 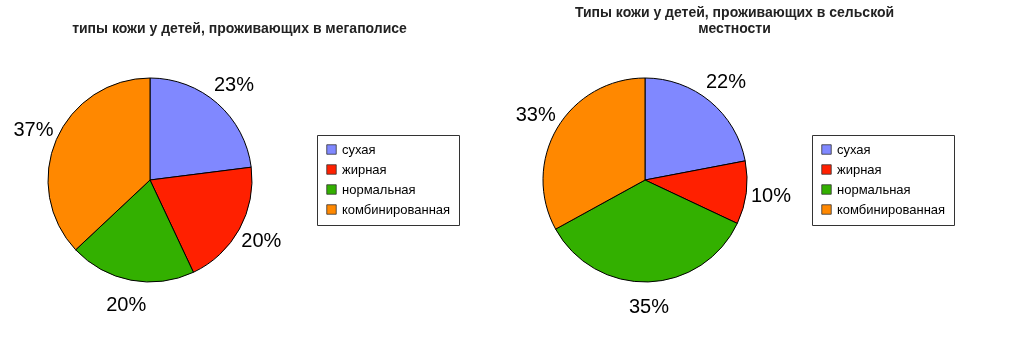 I want to click on chart-title: типы кожи у детей, проживающих в мегаполисе, so click(x=240, y=28).